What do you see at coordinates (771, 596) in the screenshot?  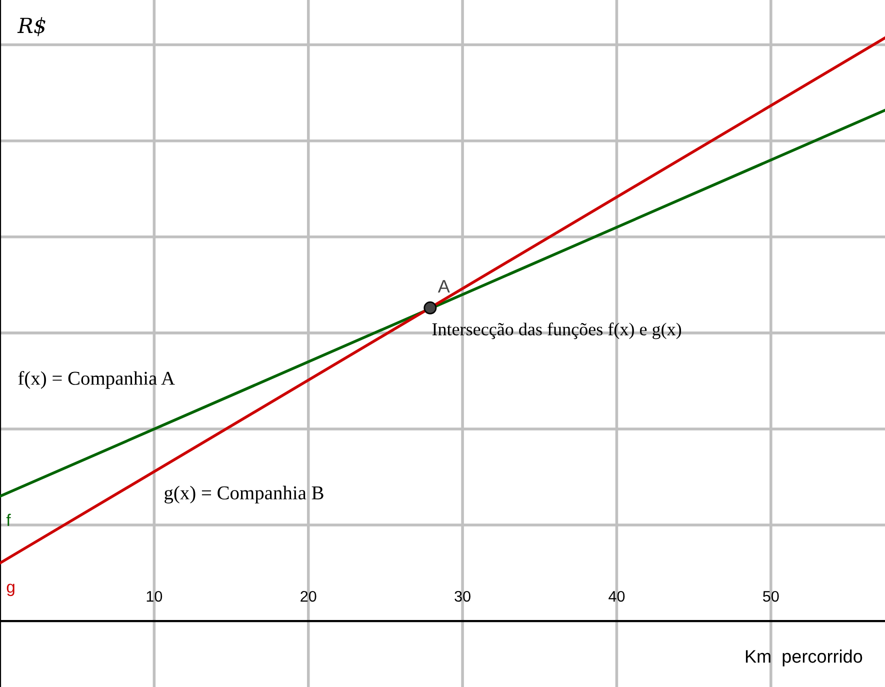 I see `x-tick-label: 50` at bounding box center [771, 596].